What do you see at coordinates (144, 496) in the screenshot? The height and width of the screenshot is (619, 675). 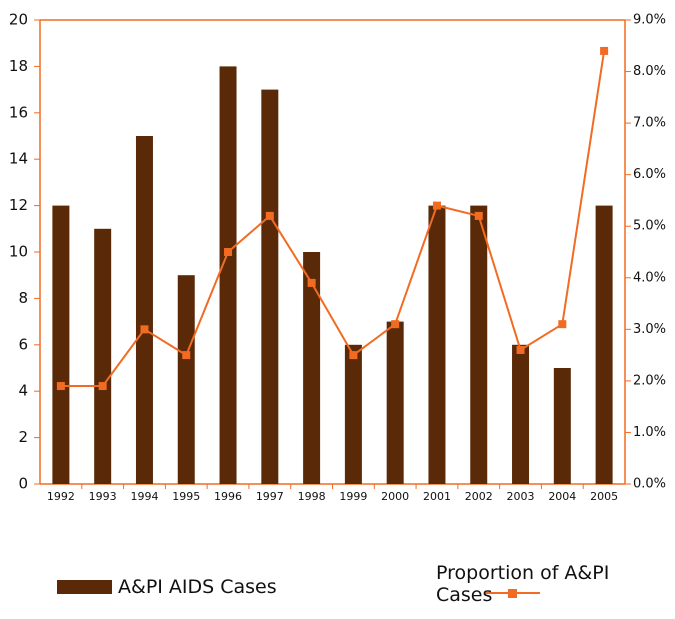 I see `x-tick-label: 1994` at bounding box center [144, 496].